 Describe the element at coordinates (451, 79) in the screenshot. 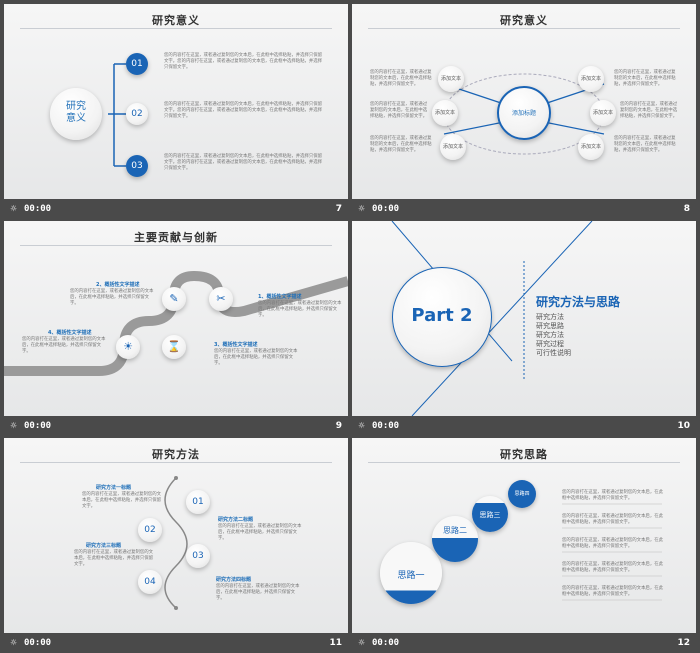

I see `node-left-top: 添加文本` at that location.